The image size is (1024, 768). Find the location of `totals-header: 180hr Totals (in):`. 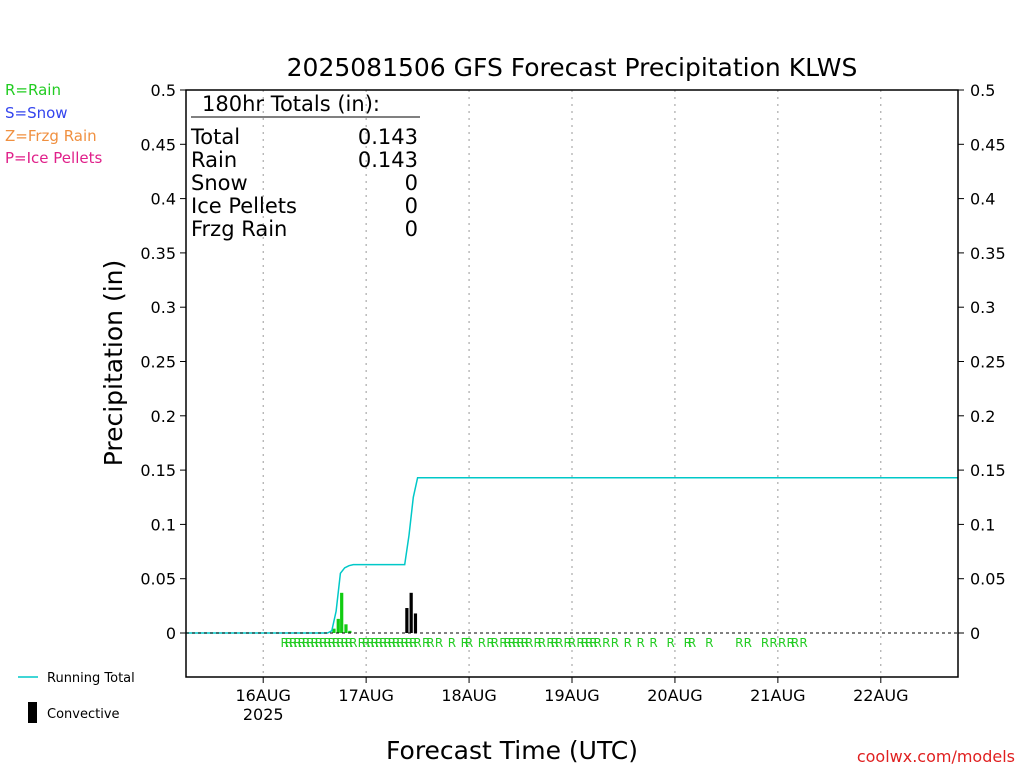

totals-header: 180hr Totals (in): is located at coordinates (291, 104).